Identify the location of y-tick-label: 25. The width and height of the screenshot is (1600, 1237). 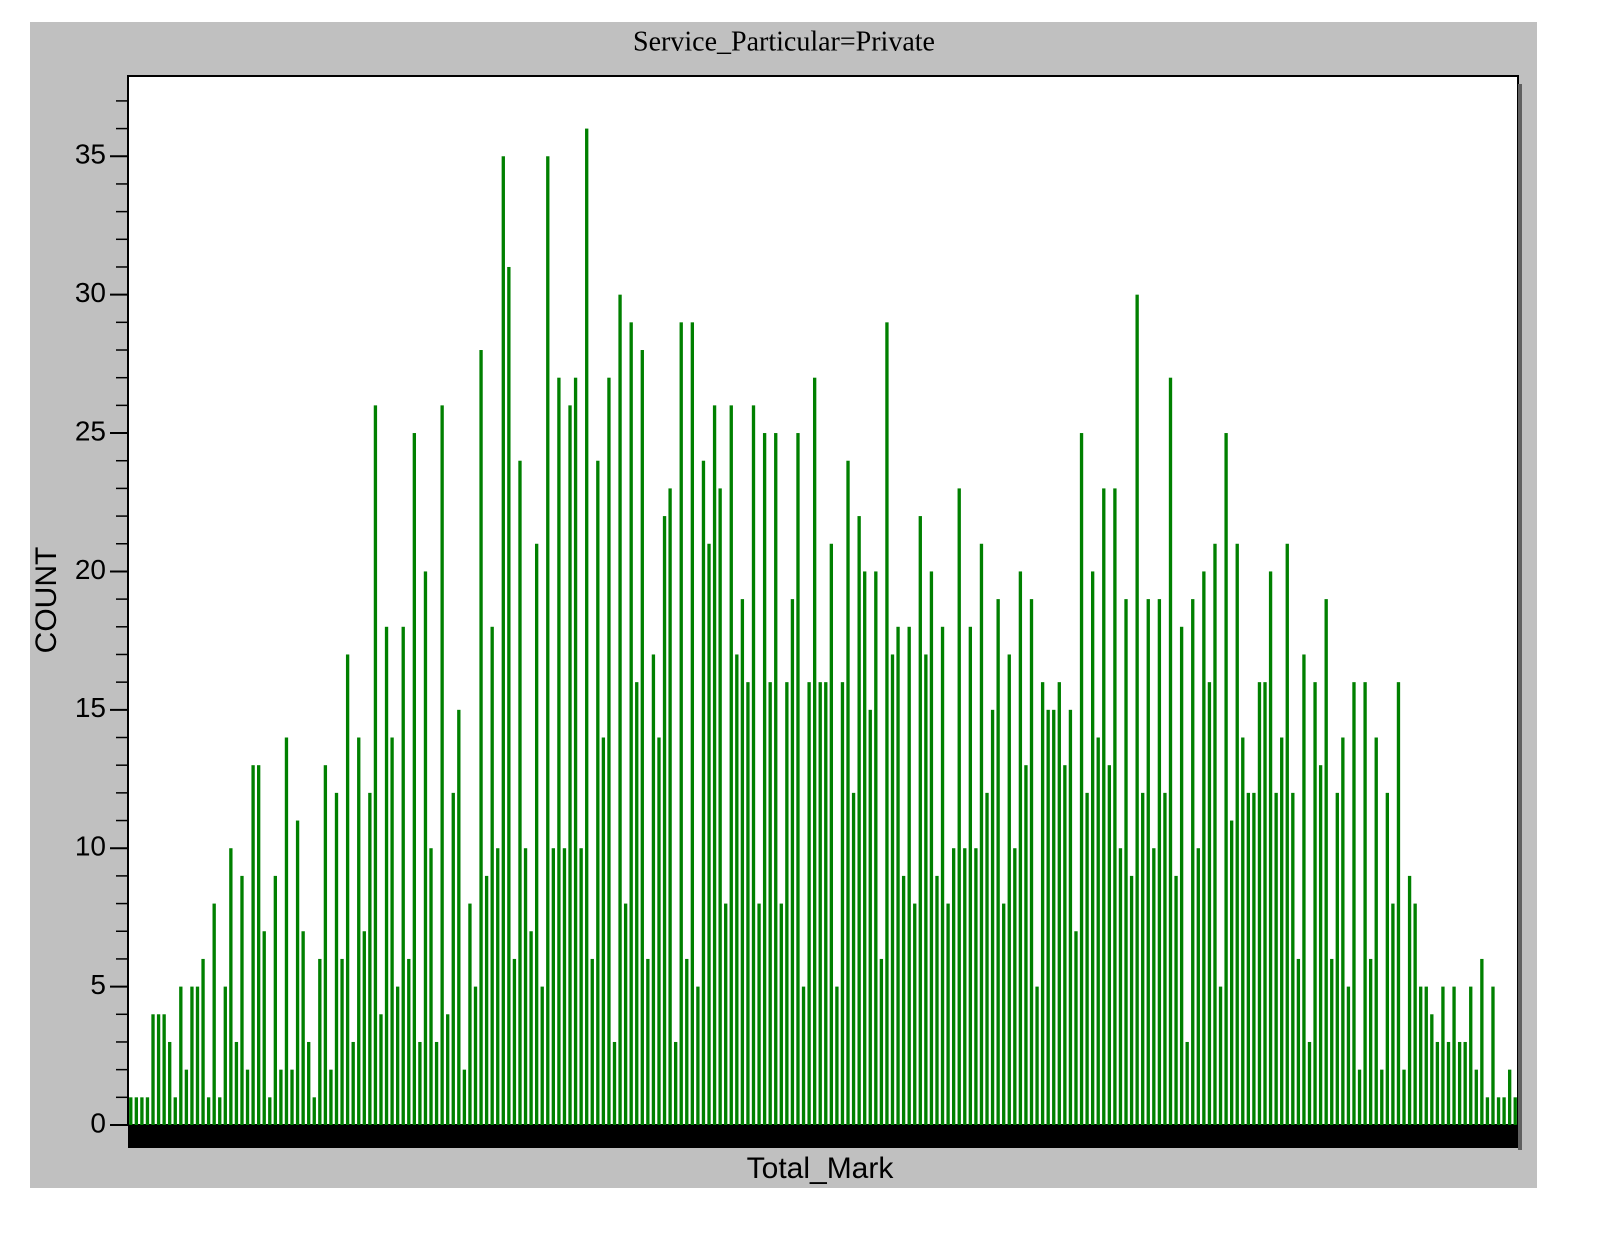
(90, 430).